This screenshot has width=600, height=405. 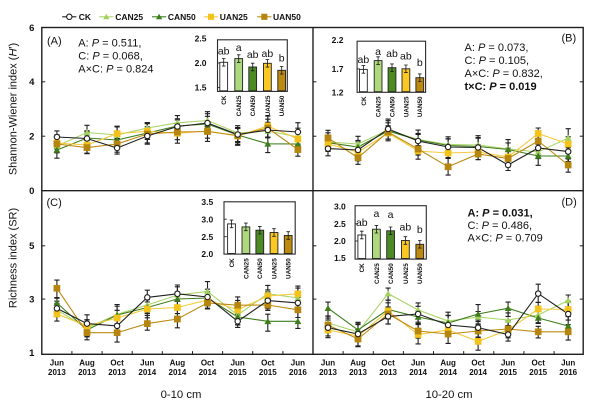 I want to click on svg-text: 1.7, so click(x=338, y=69).